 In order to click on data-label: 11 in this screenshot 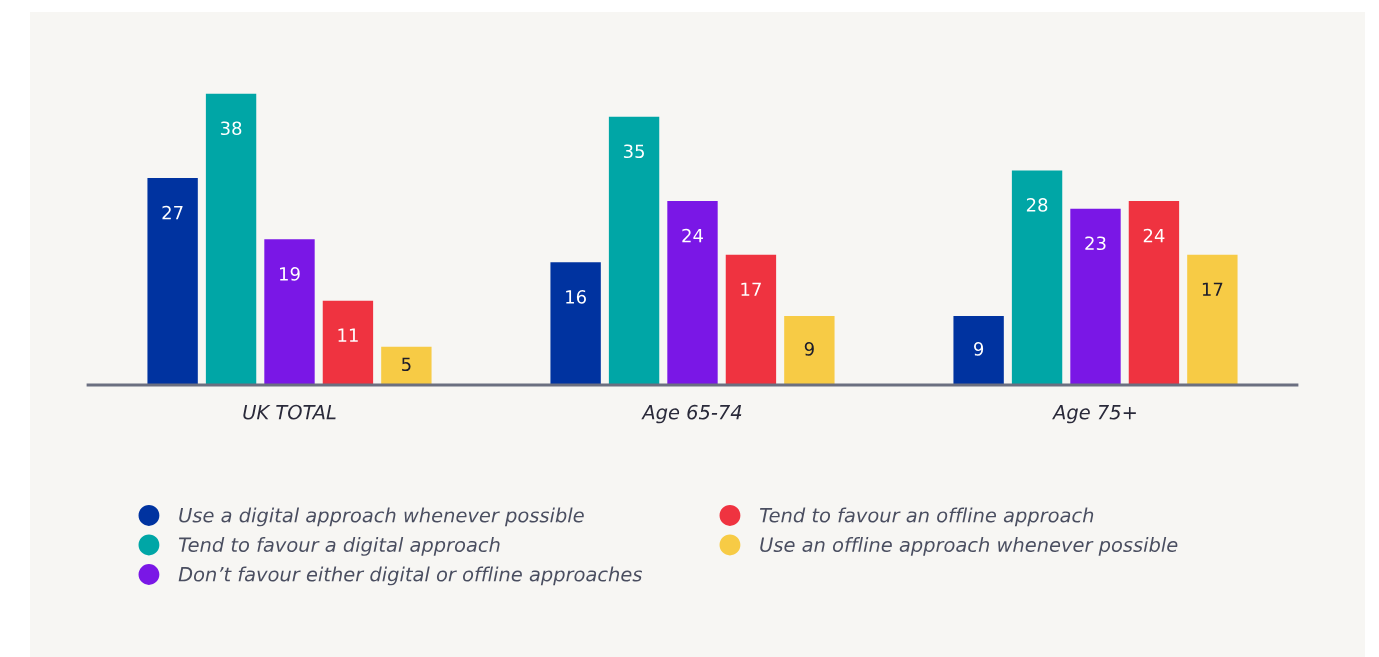, I will do `click(348, 335)`.